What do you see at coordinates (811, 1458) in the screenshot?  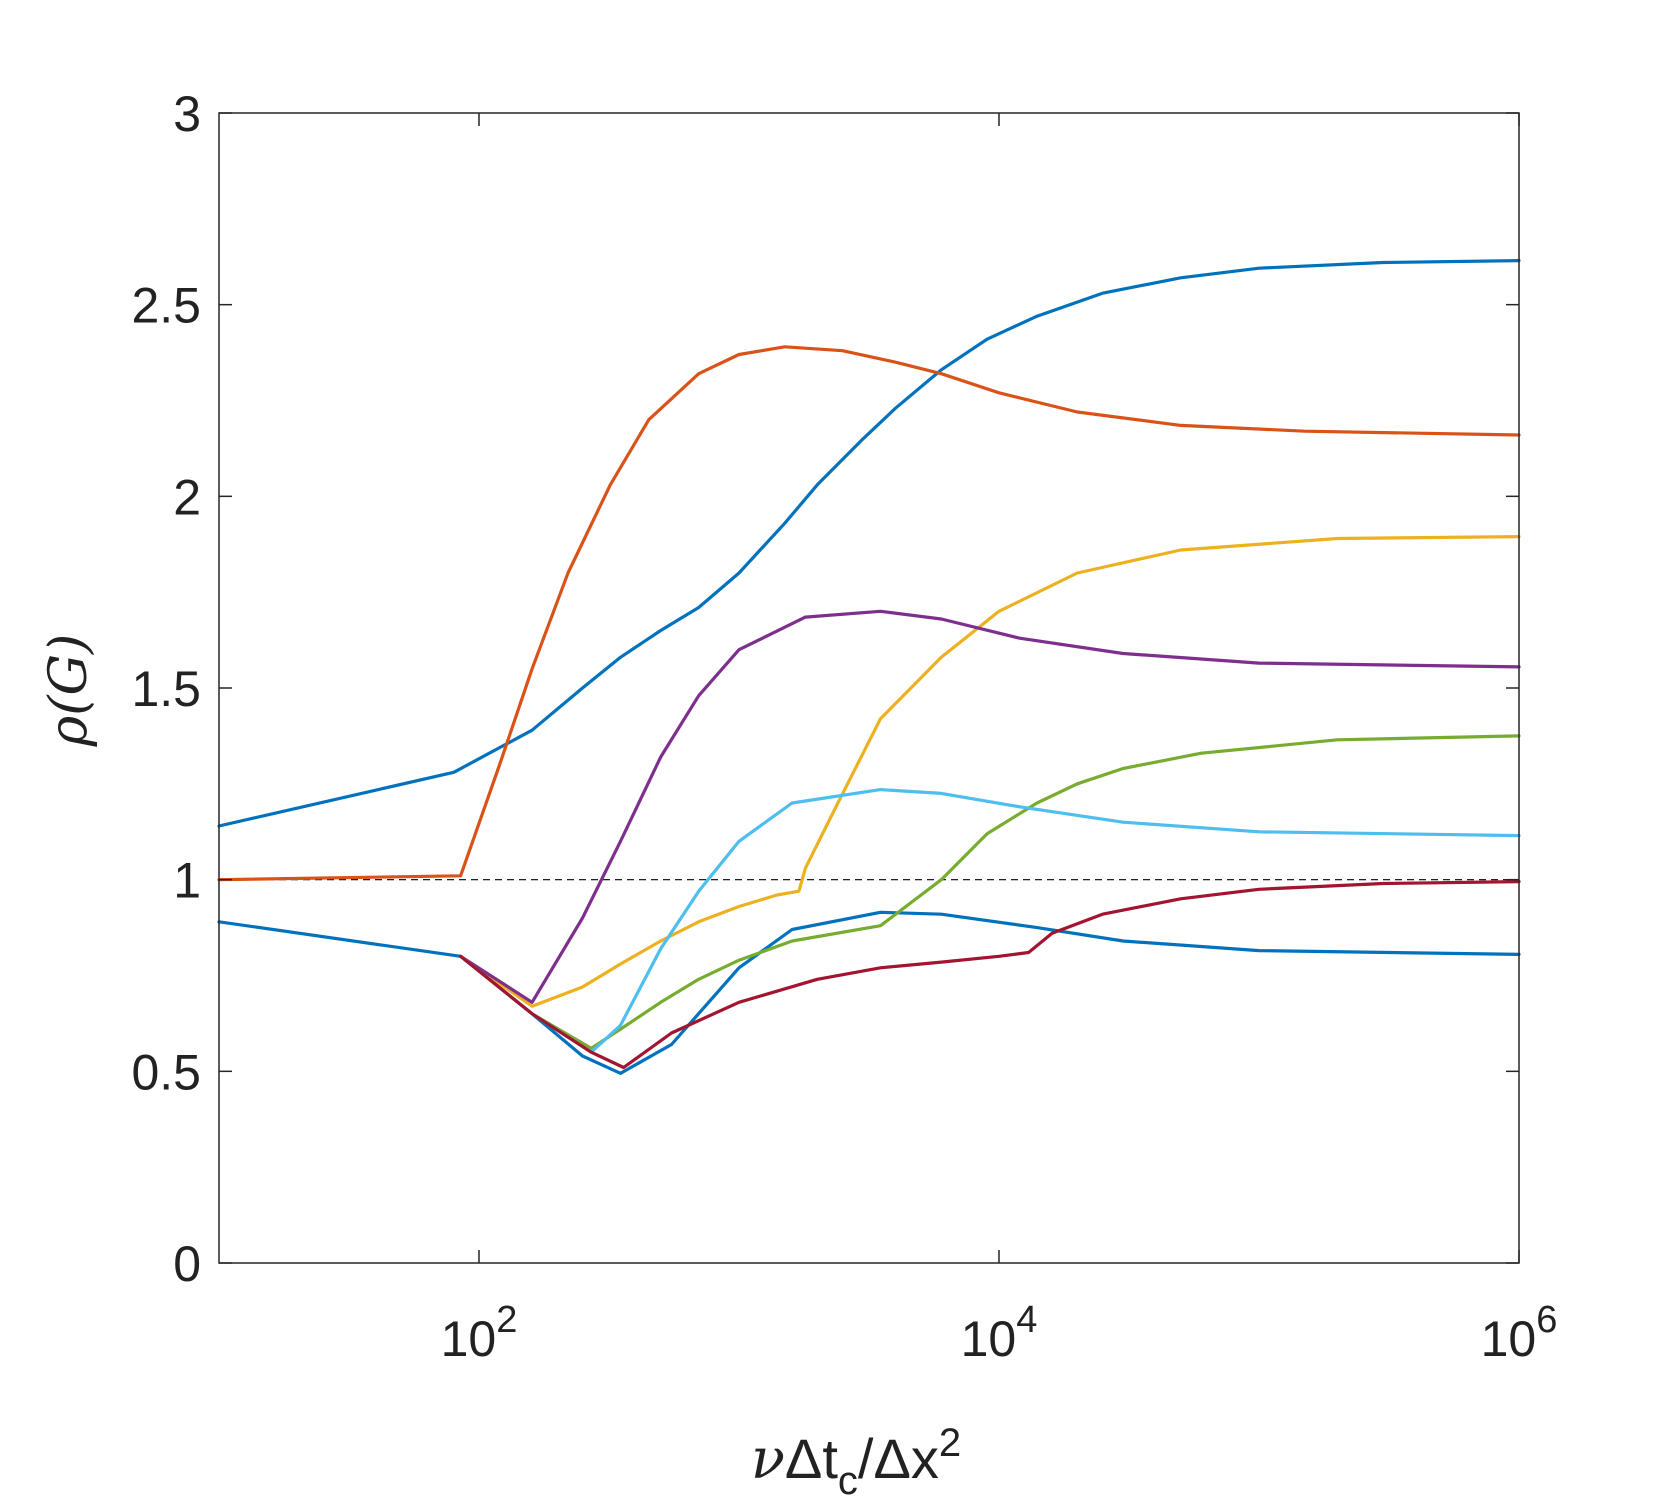 I see `x-axis-label-delta-t: Δt` at bounding box center [811, 1458].